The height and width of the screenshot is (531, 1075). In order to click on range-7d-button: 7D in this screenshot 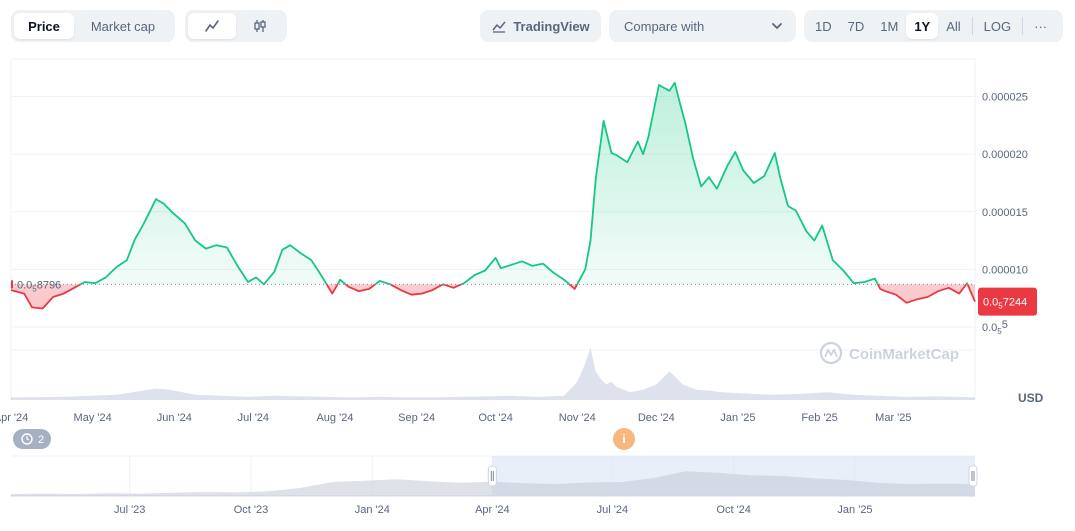, I will do `click(856, 26)`.